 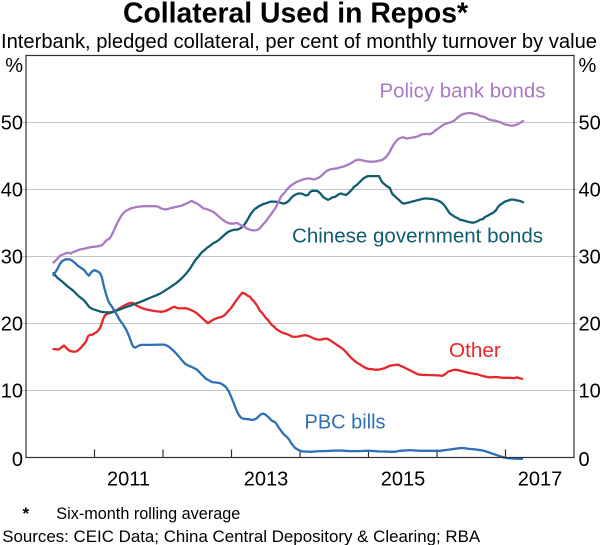 What do you see at coordinates (417, 236) in the screenshot?
I see `svg-text: Chinese government bonds` at bounding box center [417, 236].